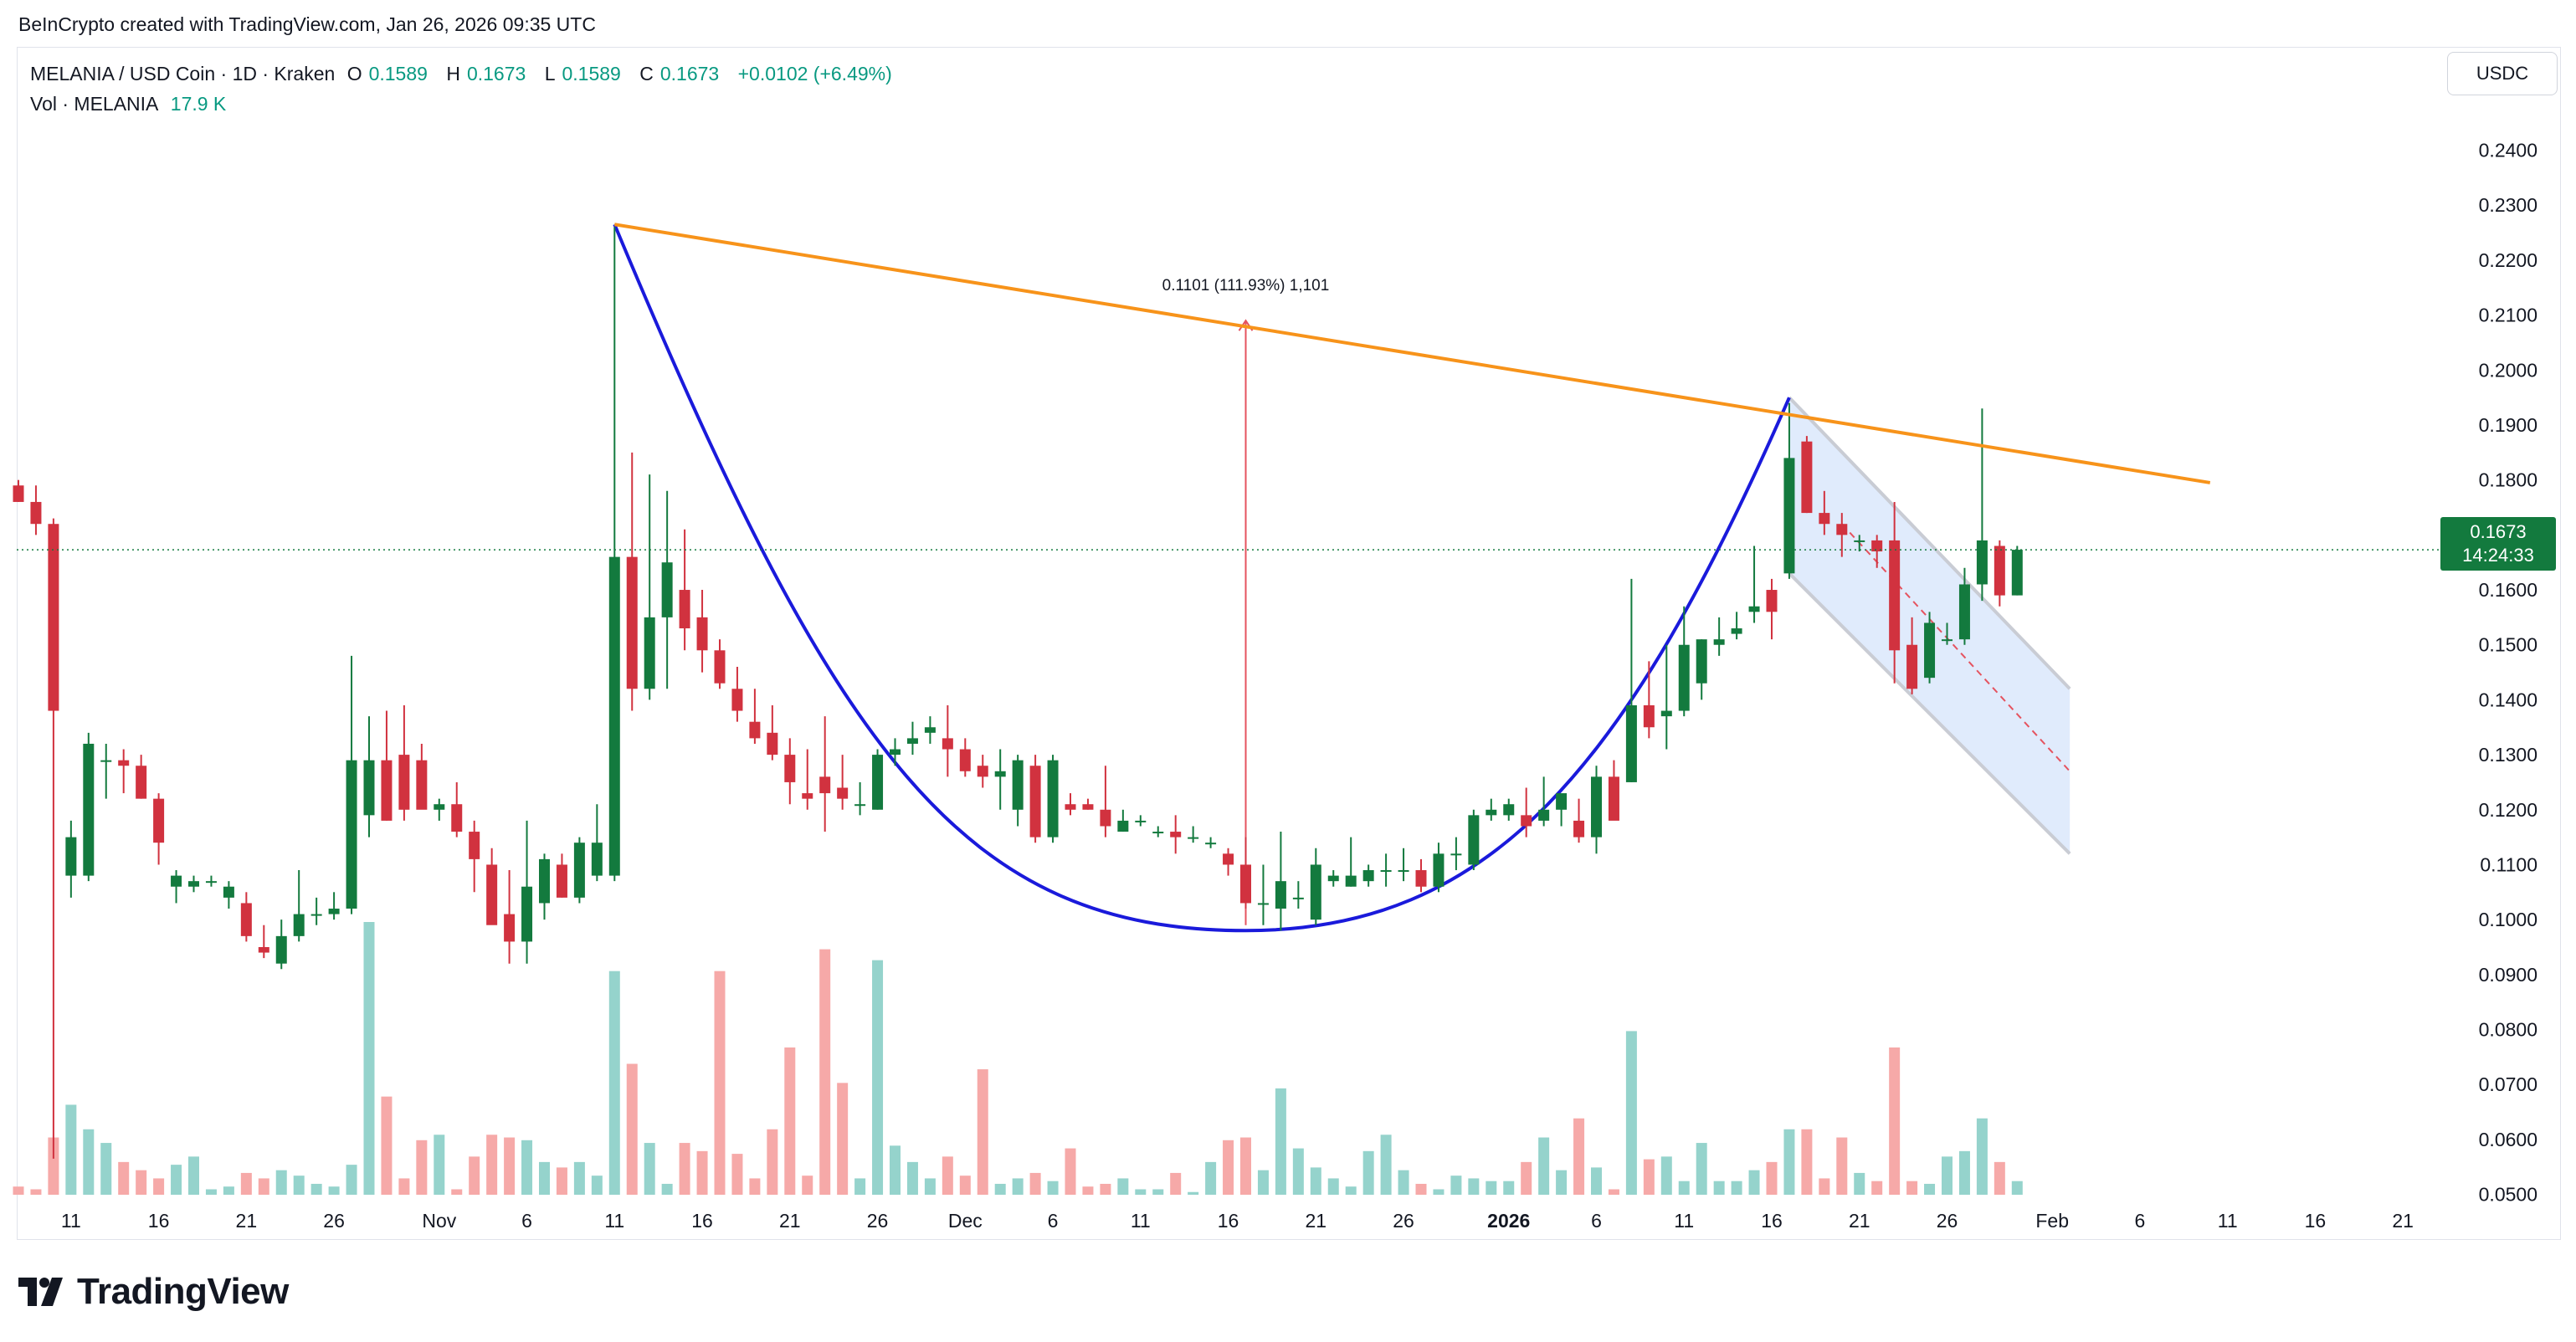  I want to click on currency-selector-button: USDC, so click(2502, 73).